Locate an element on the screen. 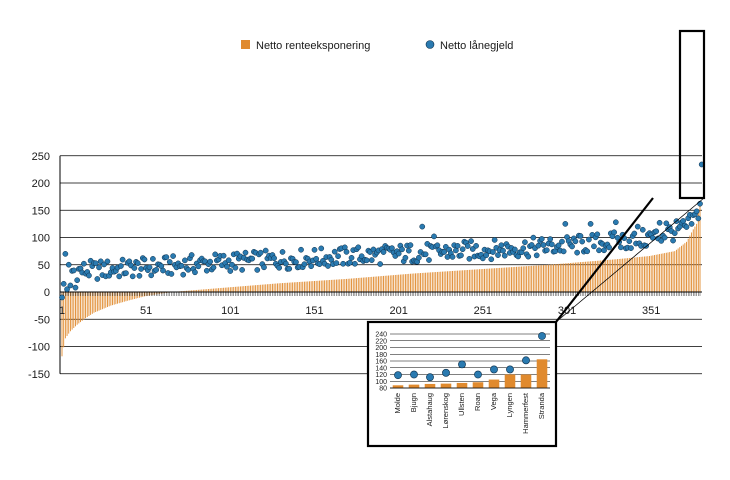  inset-category-label: Vega is located at coordinates (493, 401).